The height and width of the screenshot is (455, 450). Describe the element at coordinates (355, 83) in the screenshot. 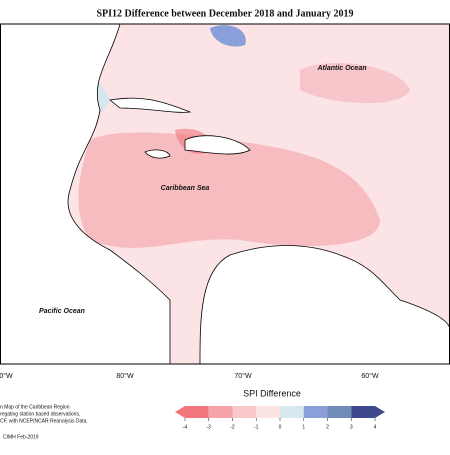

I see `anomaly-red` at that location.